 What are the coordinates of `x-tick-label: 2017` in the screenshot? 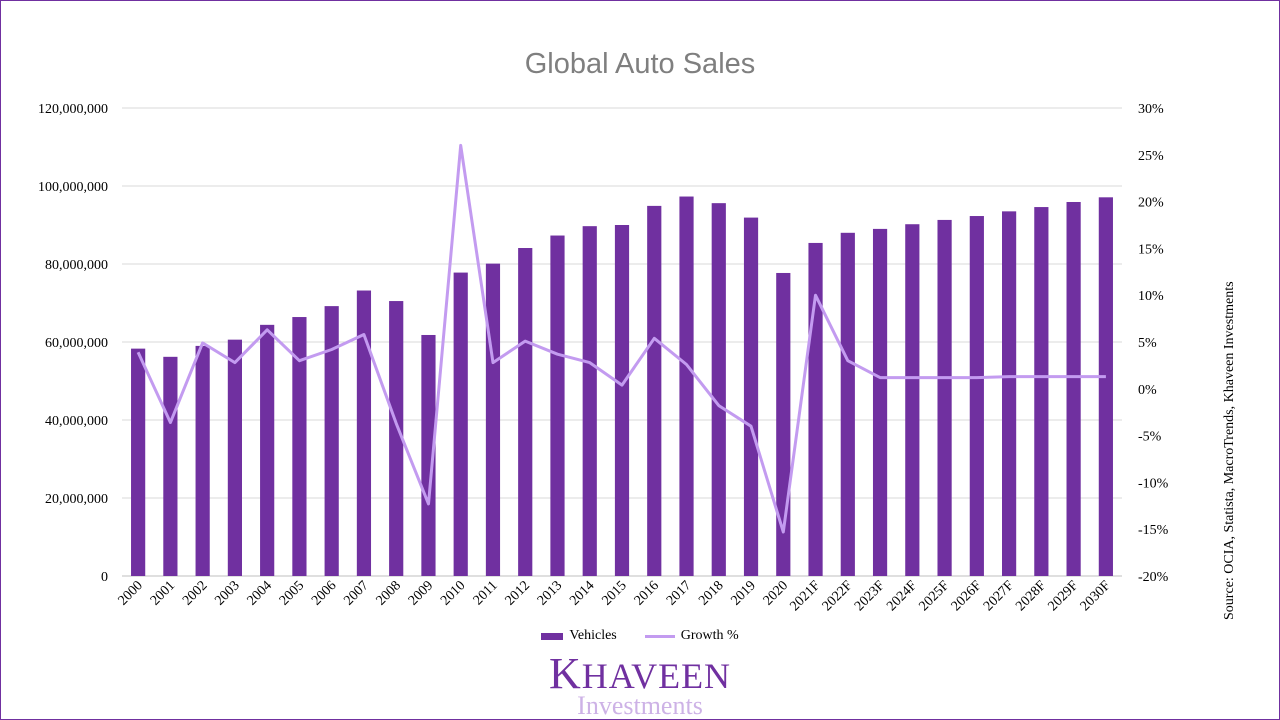 It's located at (679, 593).